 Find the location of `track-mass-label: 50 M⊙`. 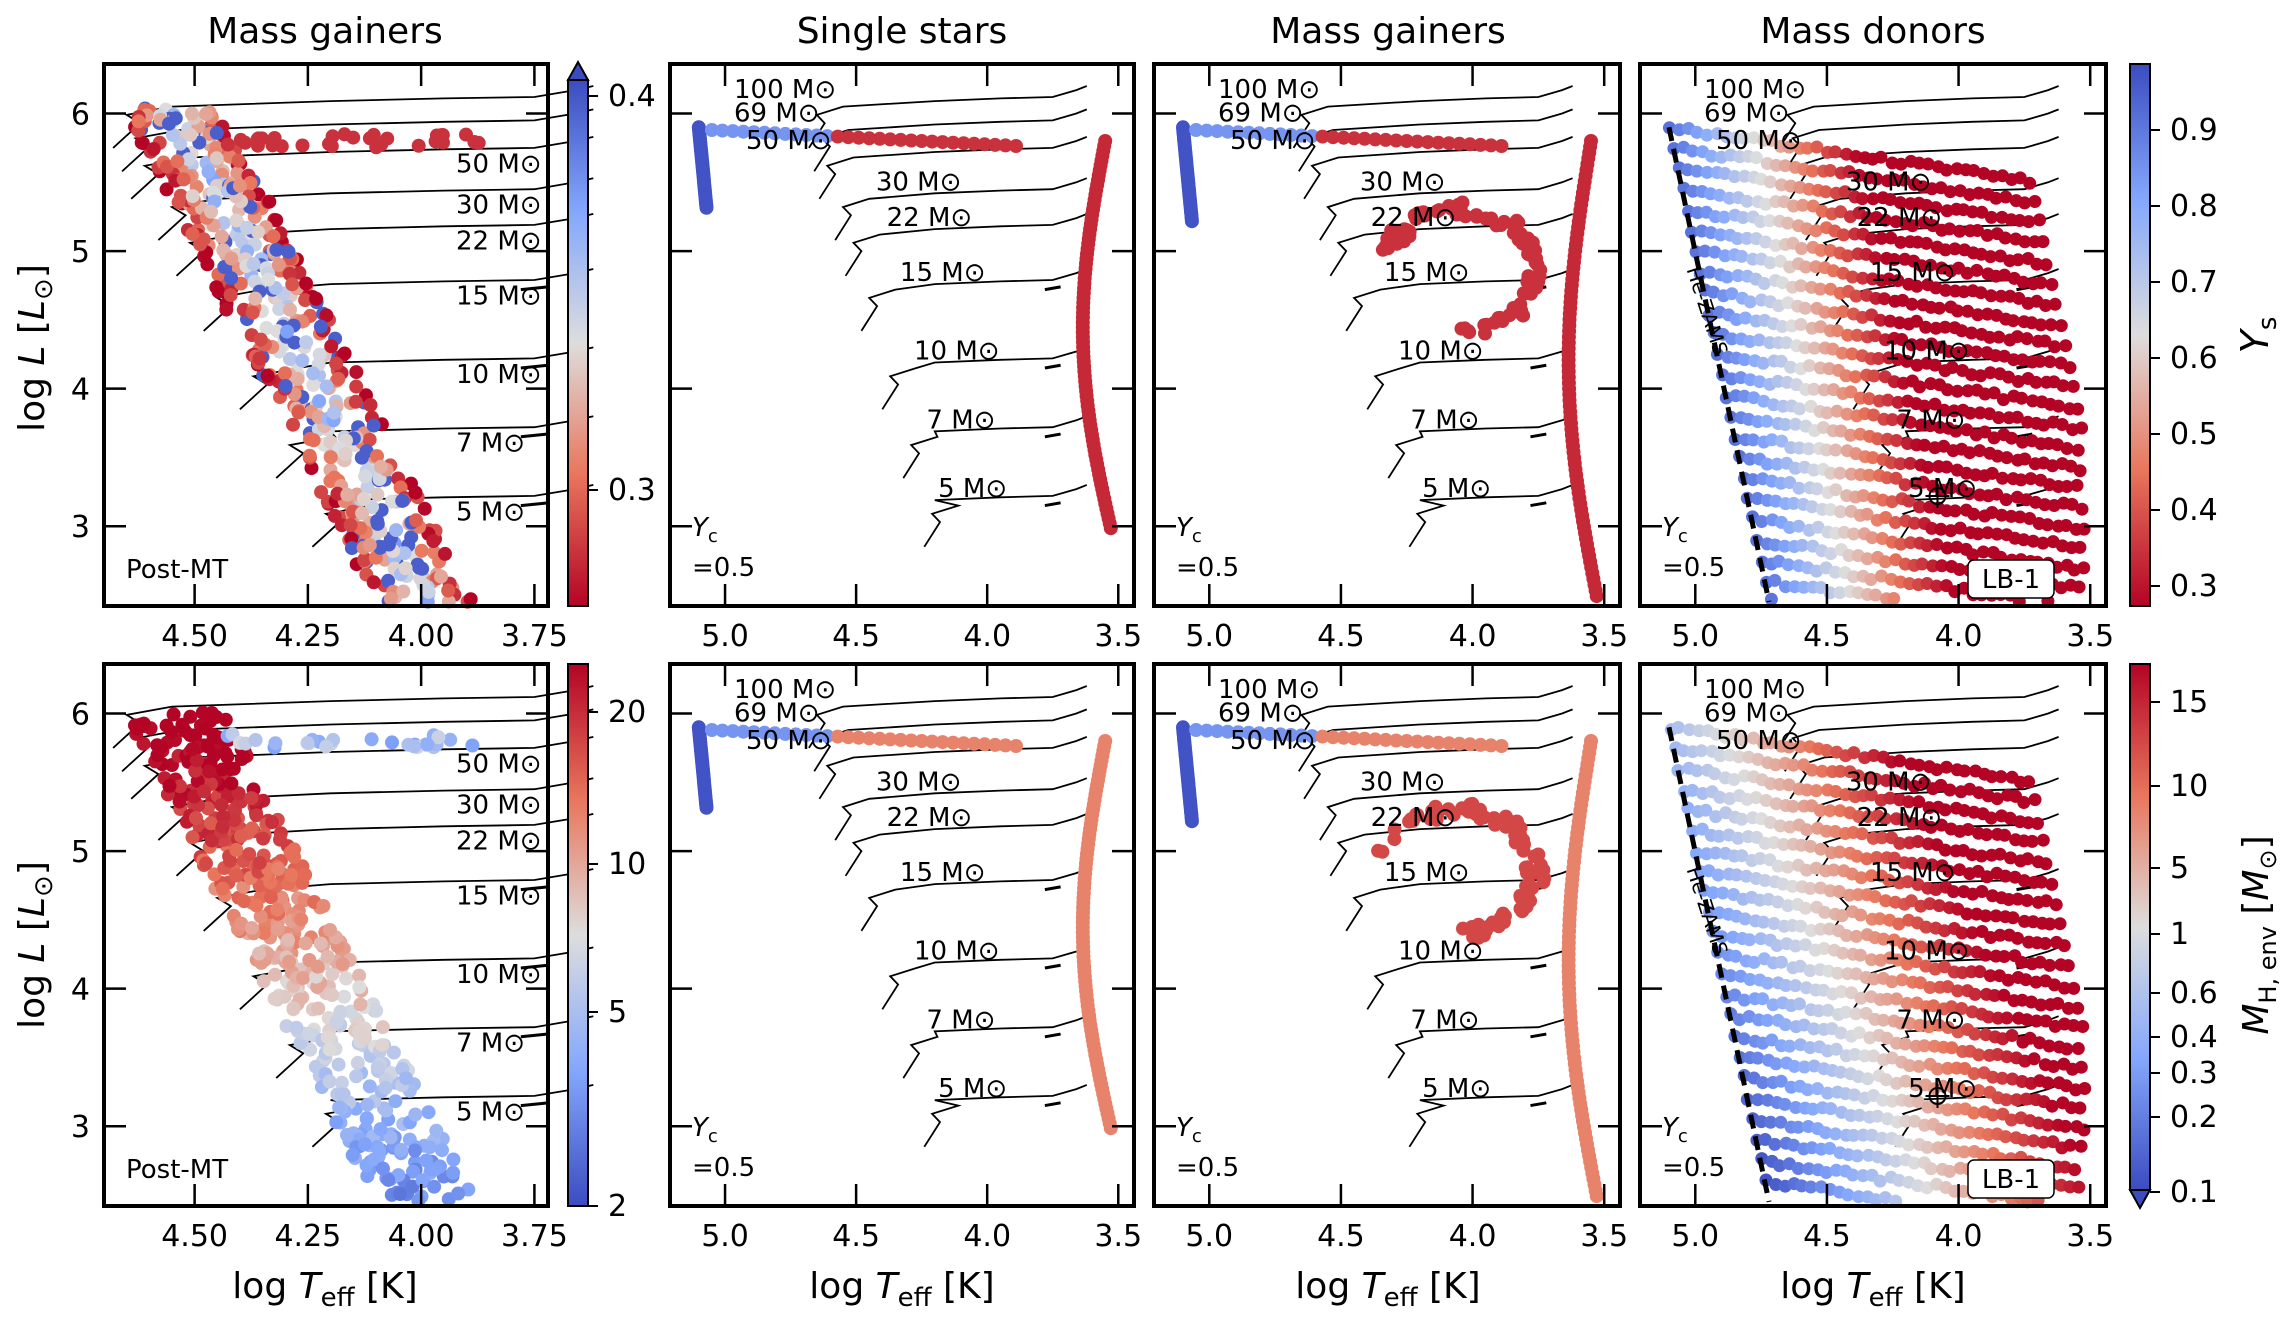

track-mass-label: 50 M⊙ is located at coordinates (1273, 741).